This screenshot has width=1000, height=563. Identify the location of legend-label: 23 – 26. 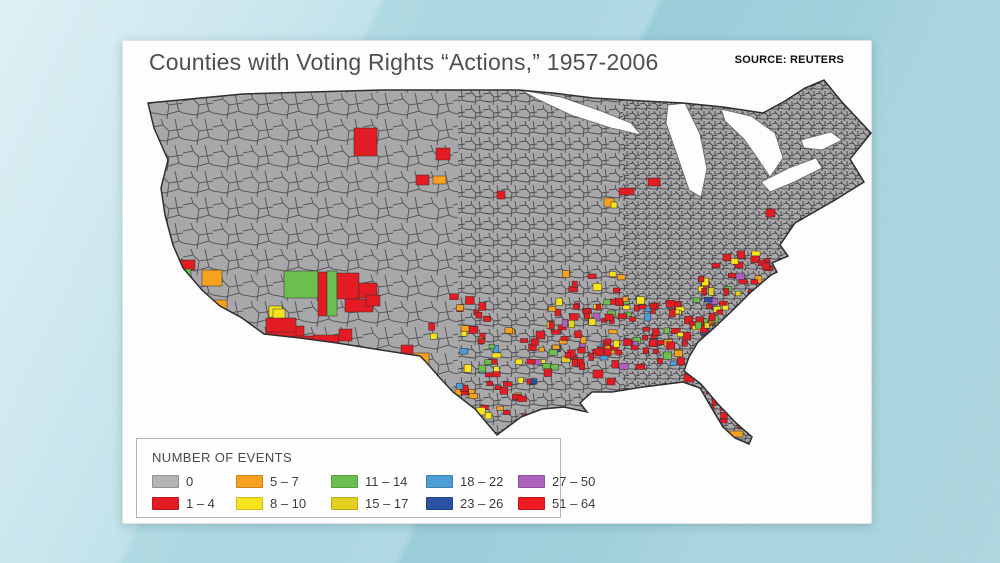
(482, 503).